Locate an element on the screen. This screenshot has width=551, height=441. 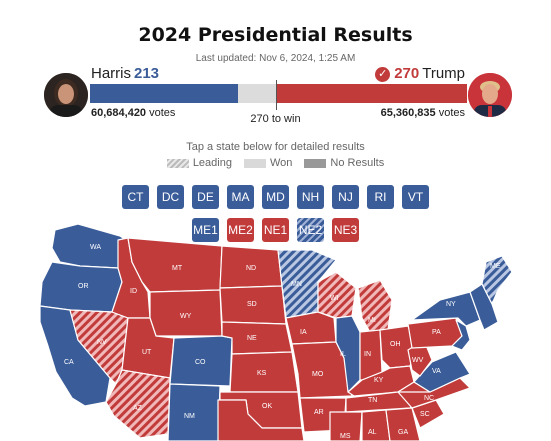
state-mid-atlantic is located at coordinates (461, 335).